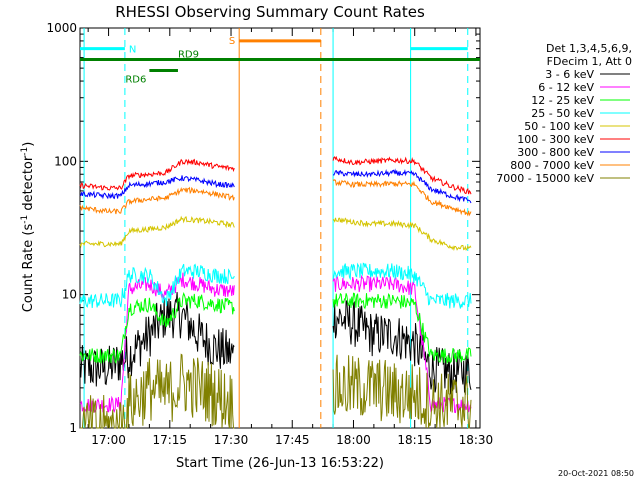 The image size is (640, 480). Describe the element at coordinates (292, 440) in the screenshot. I see `x-tick-label: 17:45` at that location.